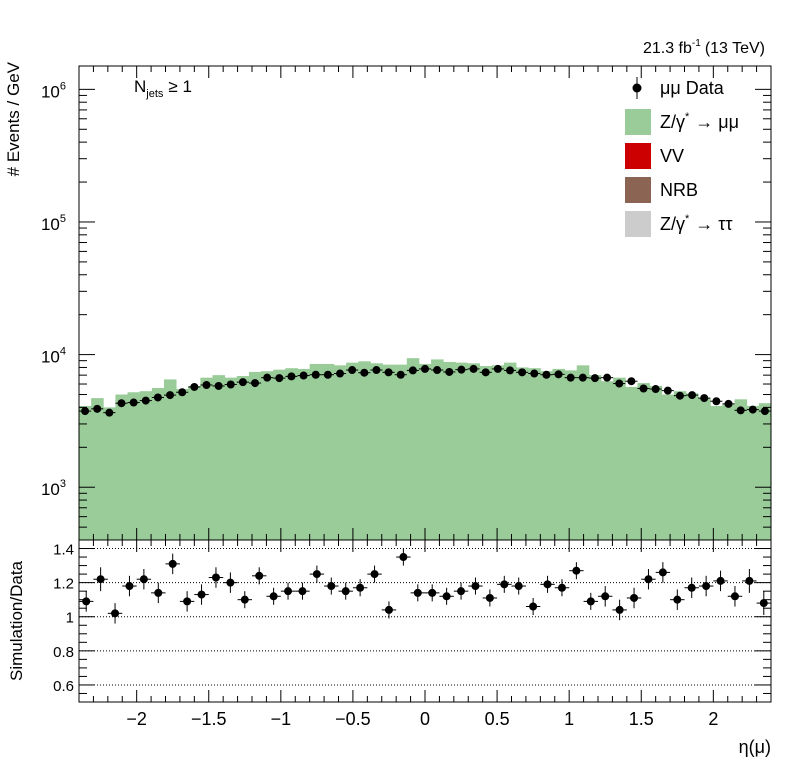 The height and width of the screenshot is (772, 796). Describe the element at coordinates (678, 88) in the screenshot. I see `legend-entry: μμ Data` at that location.